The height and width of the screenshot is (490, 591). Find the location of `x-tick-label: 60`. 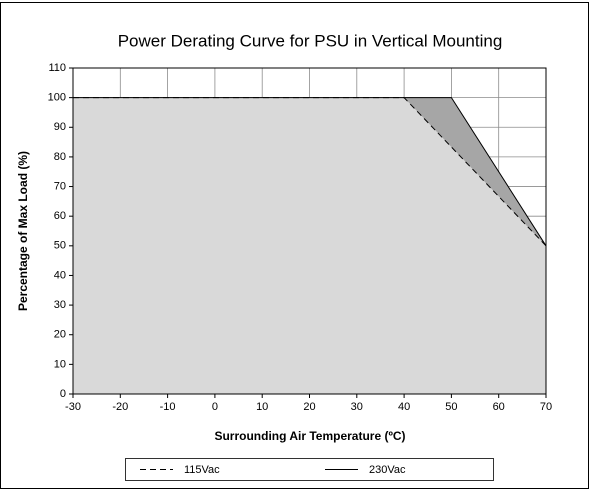

x-tick-label: 60 is located at coordinates (499, 407).